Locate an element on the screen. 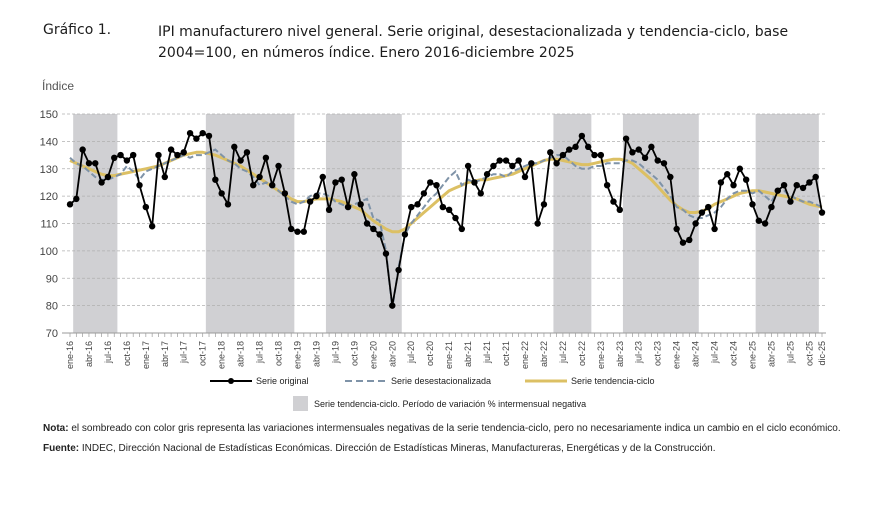 This screenshot has width=880, height=512. legend-item-original: Serie original is located at coordinates (259, 381).